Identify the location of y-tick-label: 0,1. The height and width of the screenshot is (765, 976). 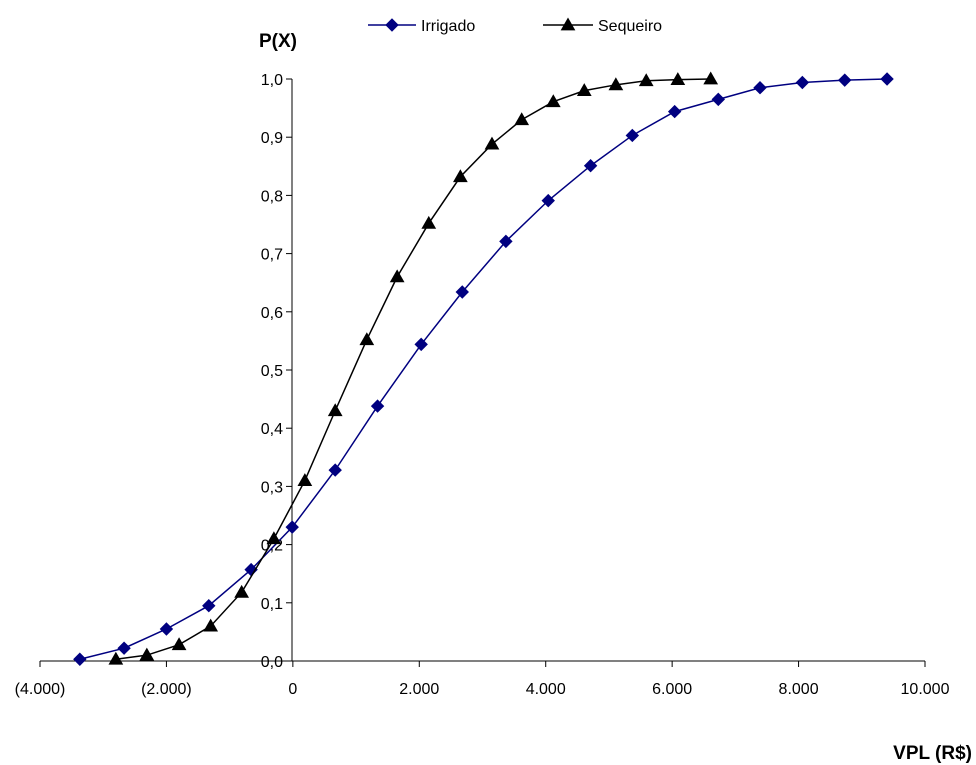
(272, 604).